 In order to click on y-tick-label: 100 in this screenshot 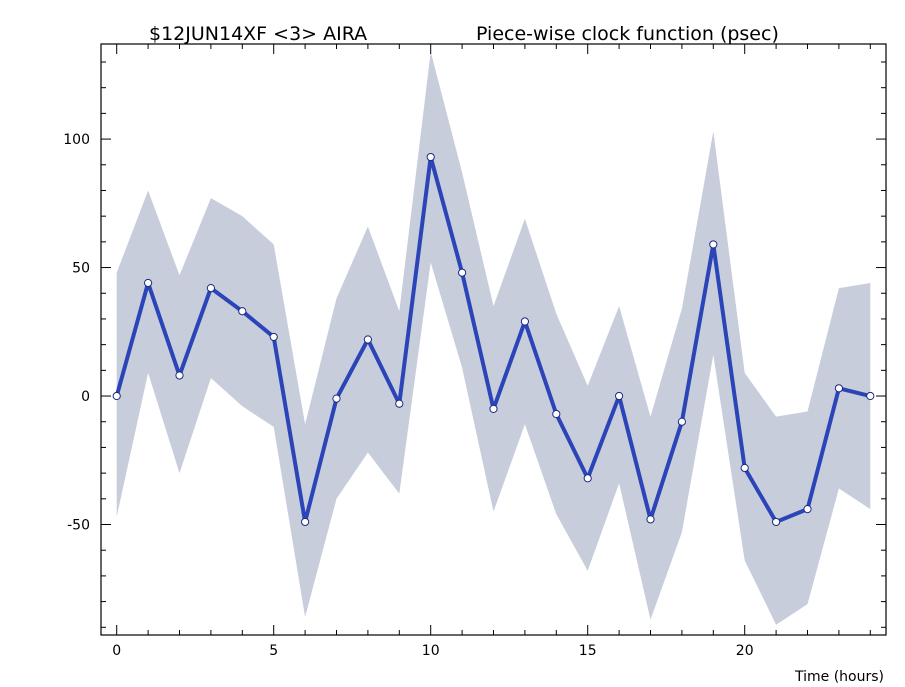, I will do `click(76, 140)`.